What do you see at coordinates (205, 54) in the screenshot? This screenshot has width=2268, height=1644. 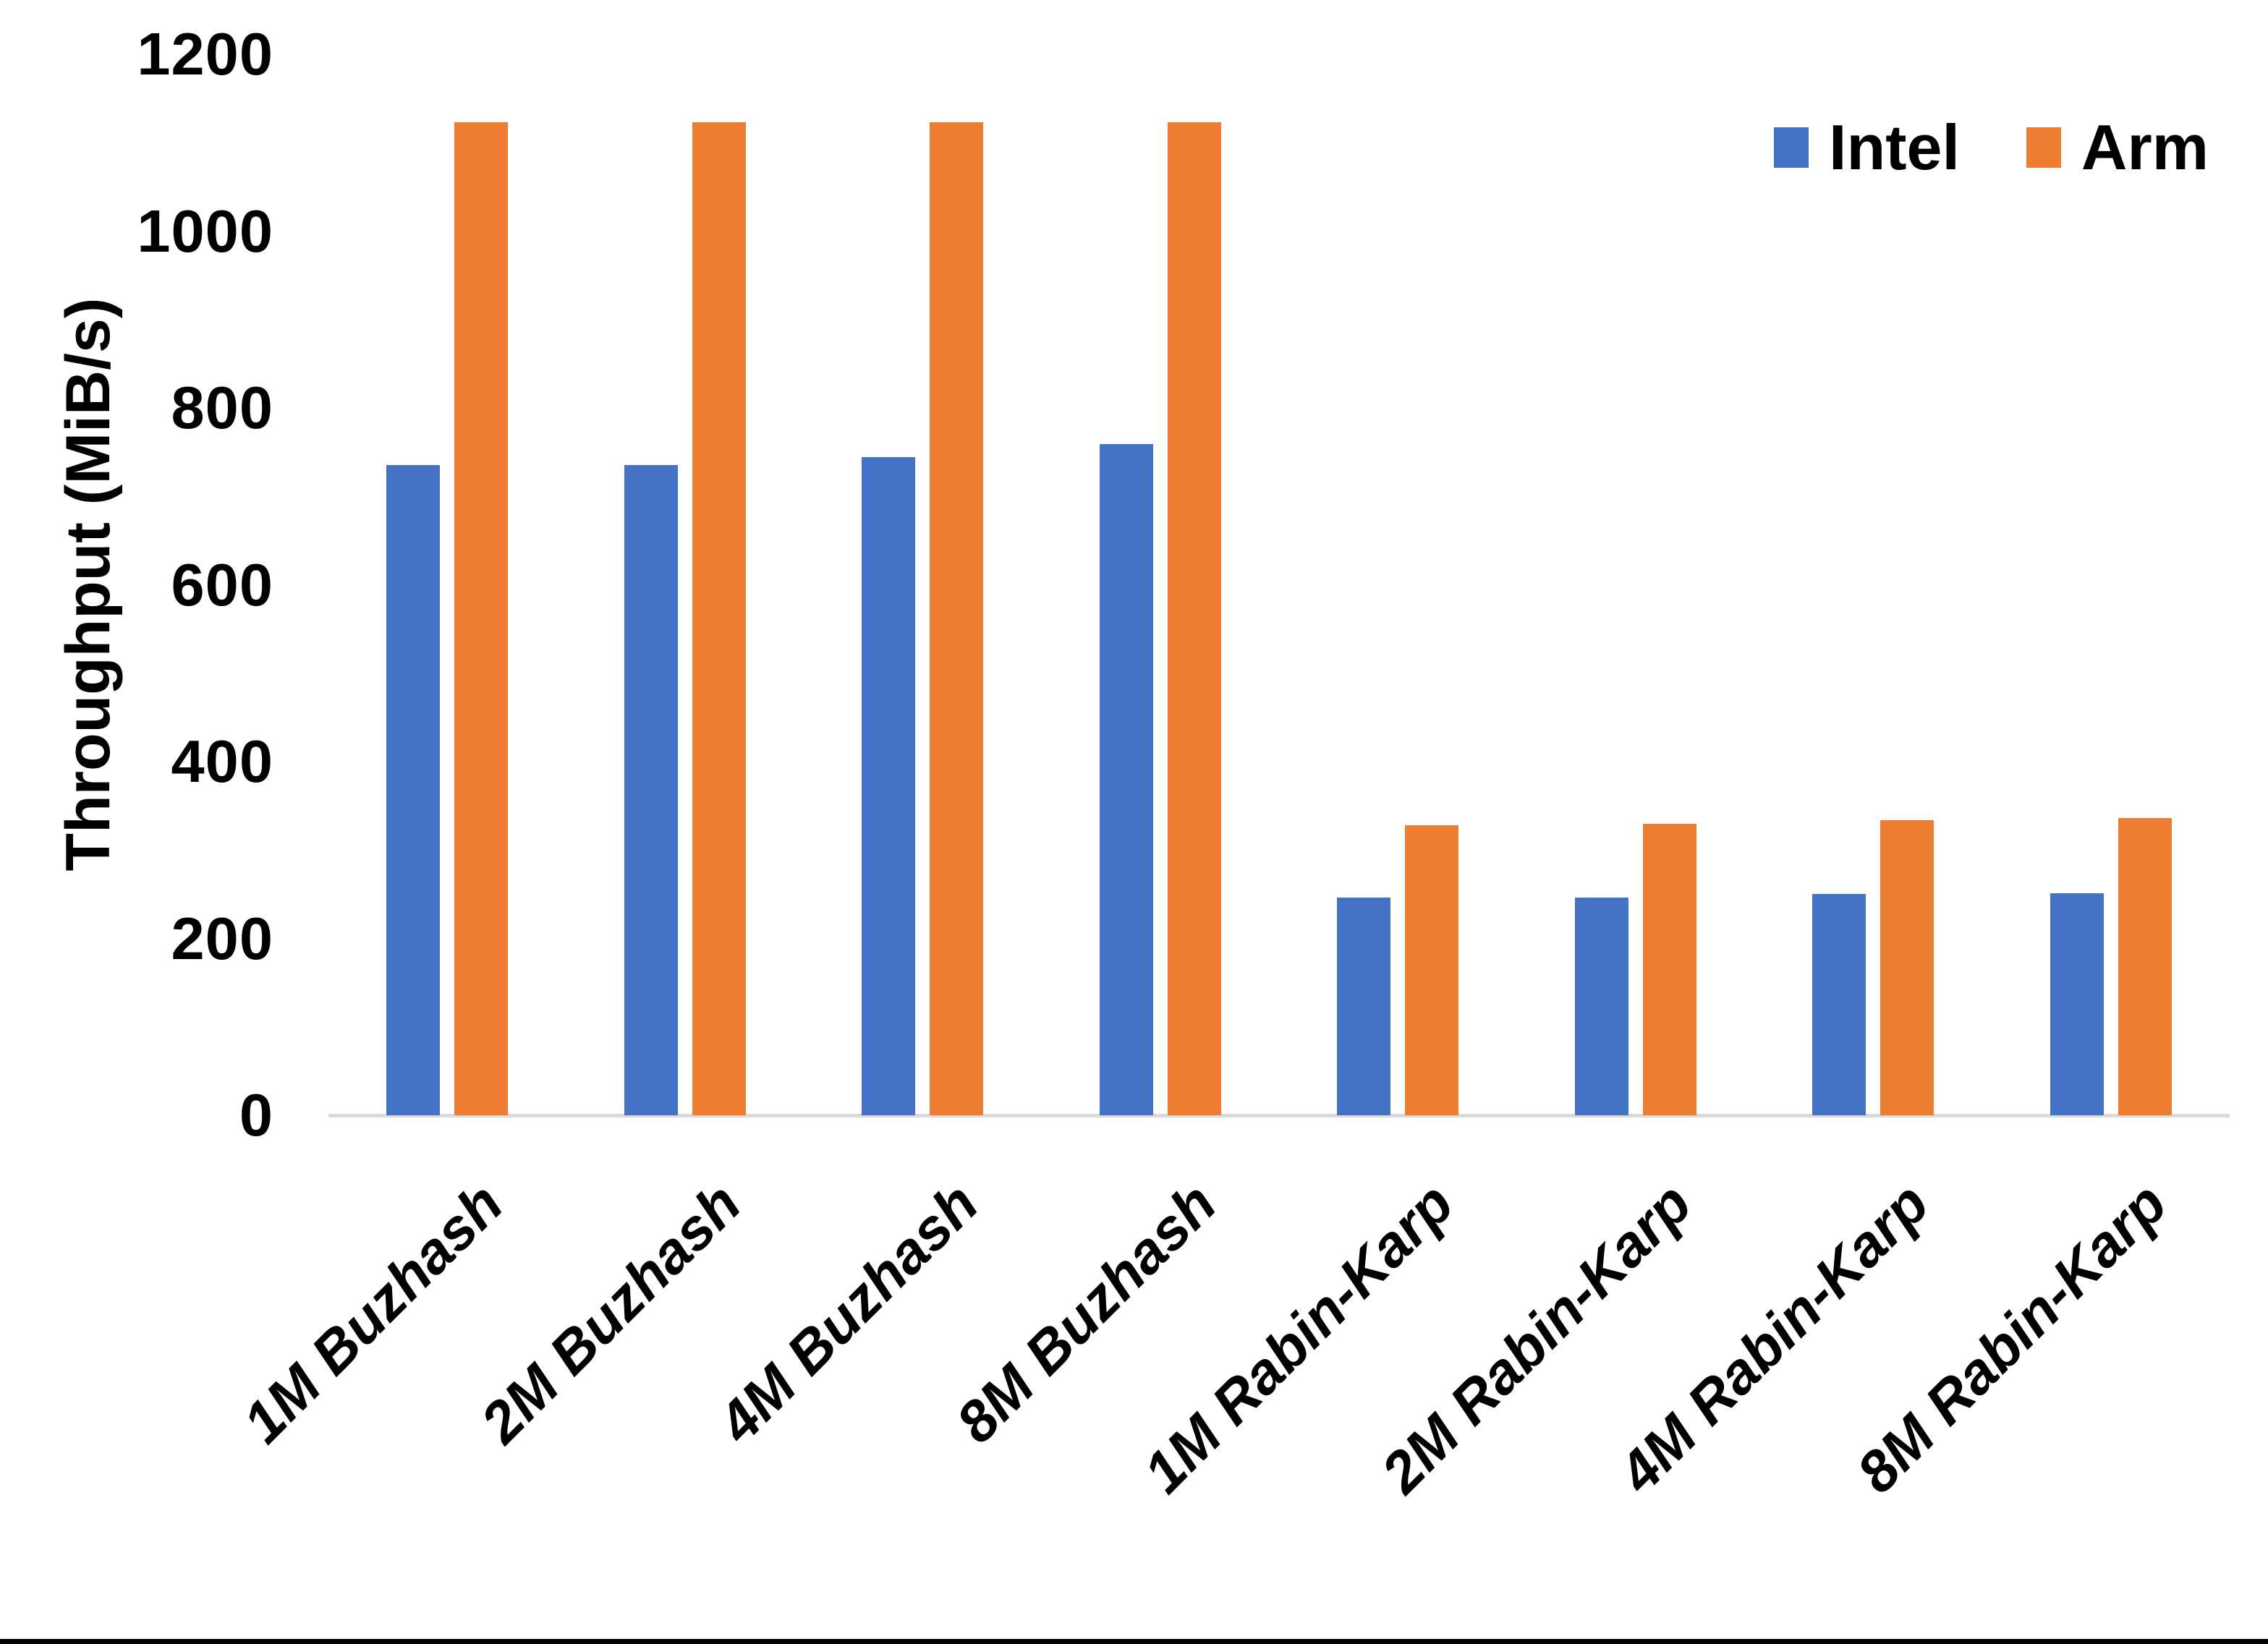 I see `y-tick-label: 1200` at bounding box center [205, 54].